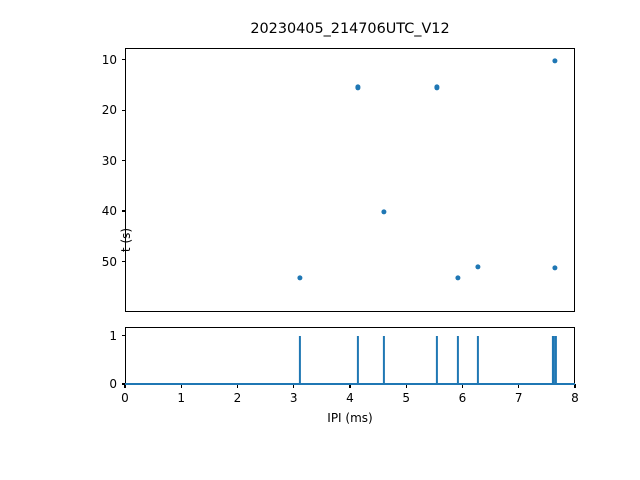  Describe the element at coordinates (126, 240) in the screenshot. I see `scatter-panel-ylabel: t (s)` at that location.